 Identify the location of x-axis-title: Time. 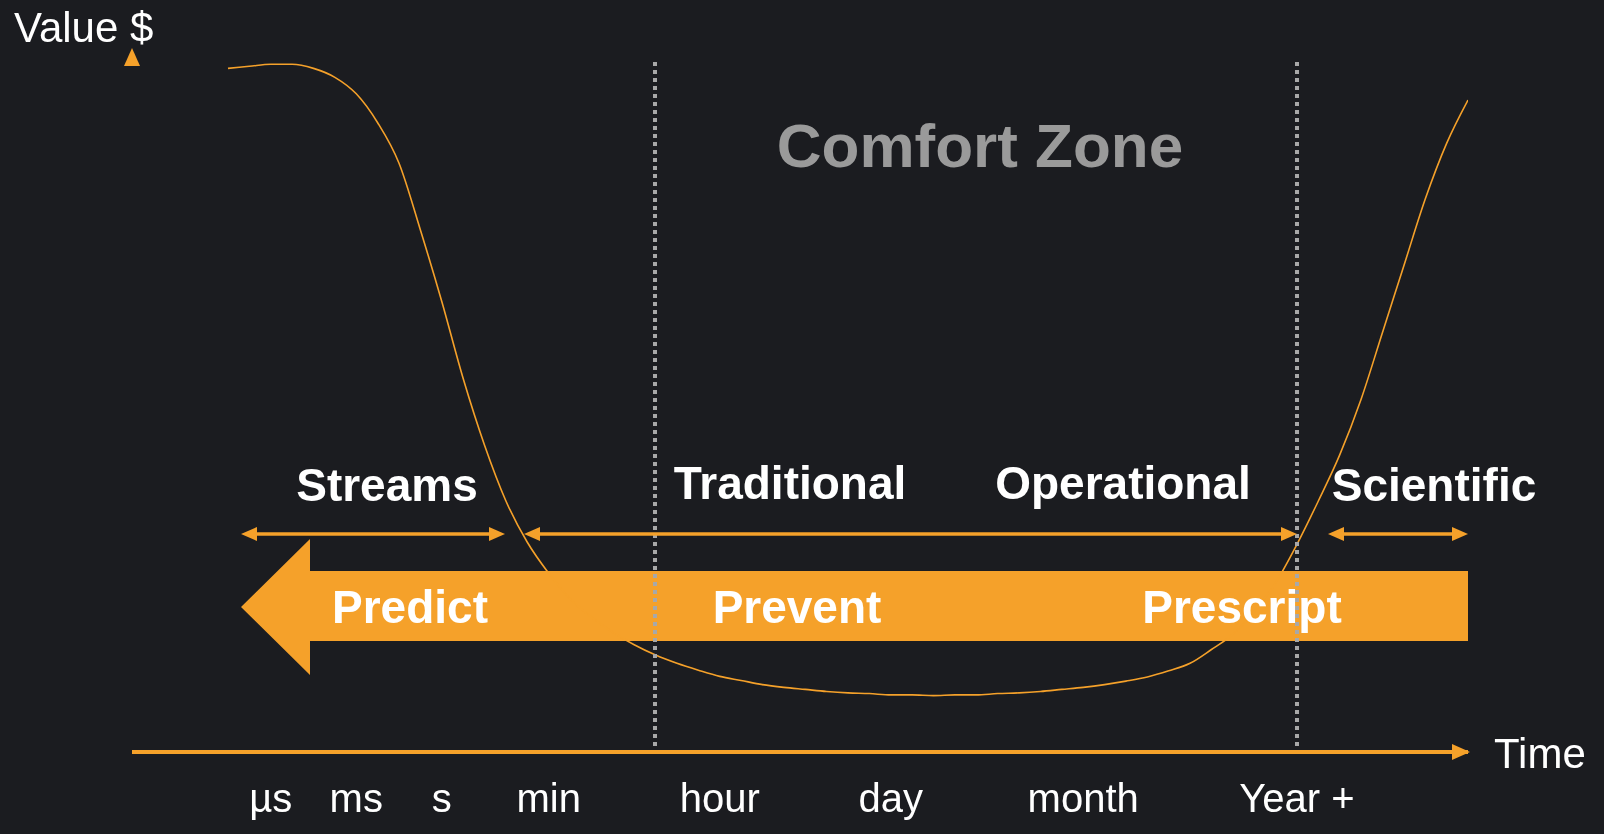
(1540, 753).